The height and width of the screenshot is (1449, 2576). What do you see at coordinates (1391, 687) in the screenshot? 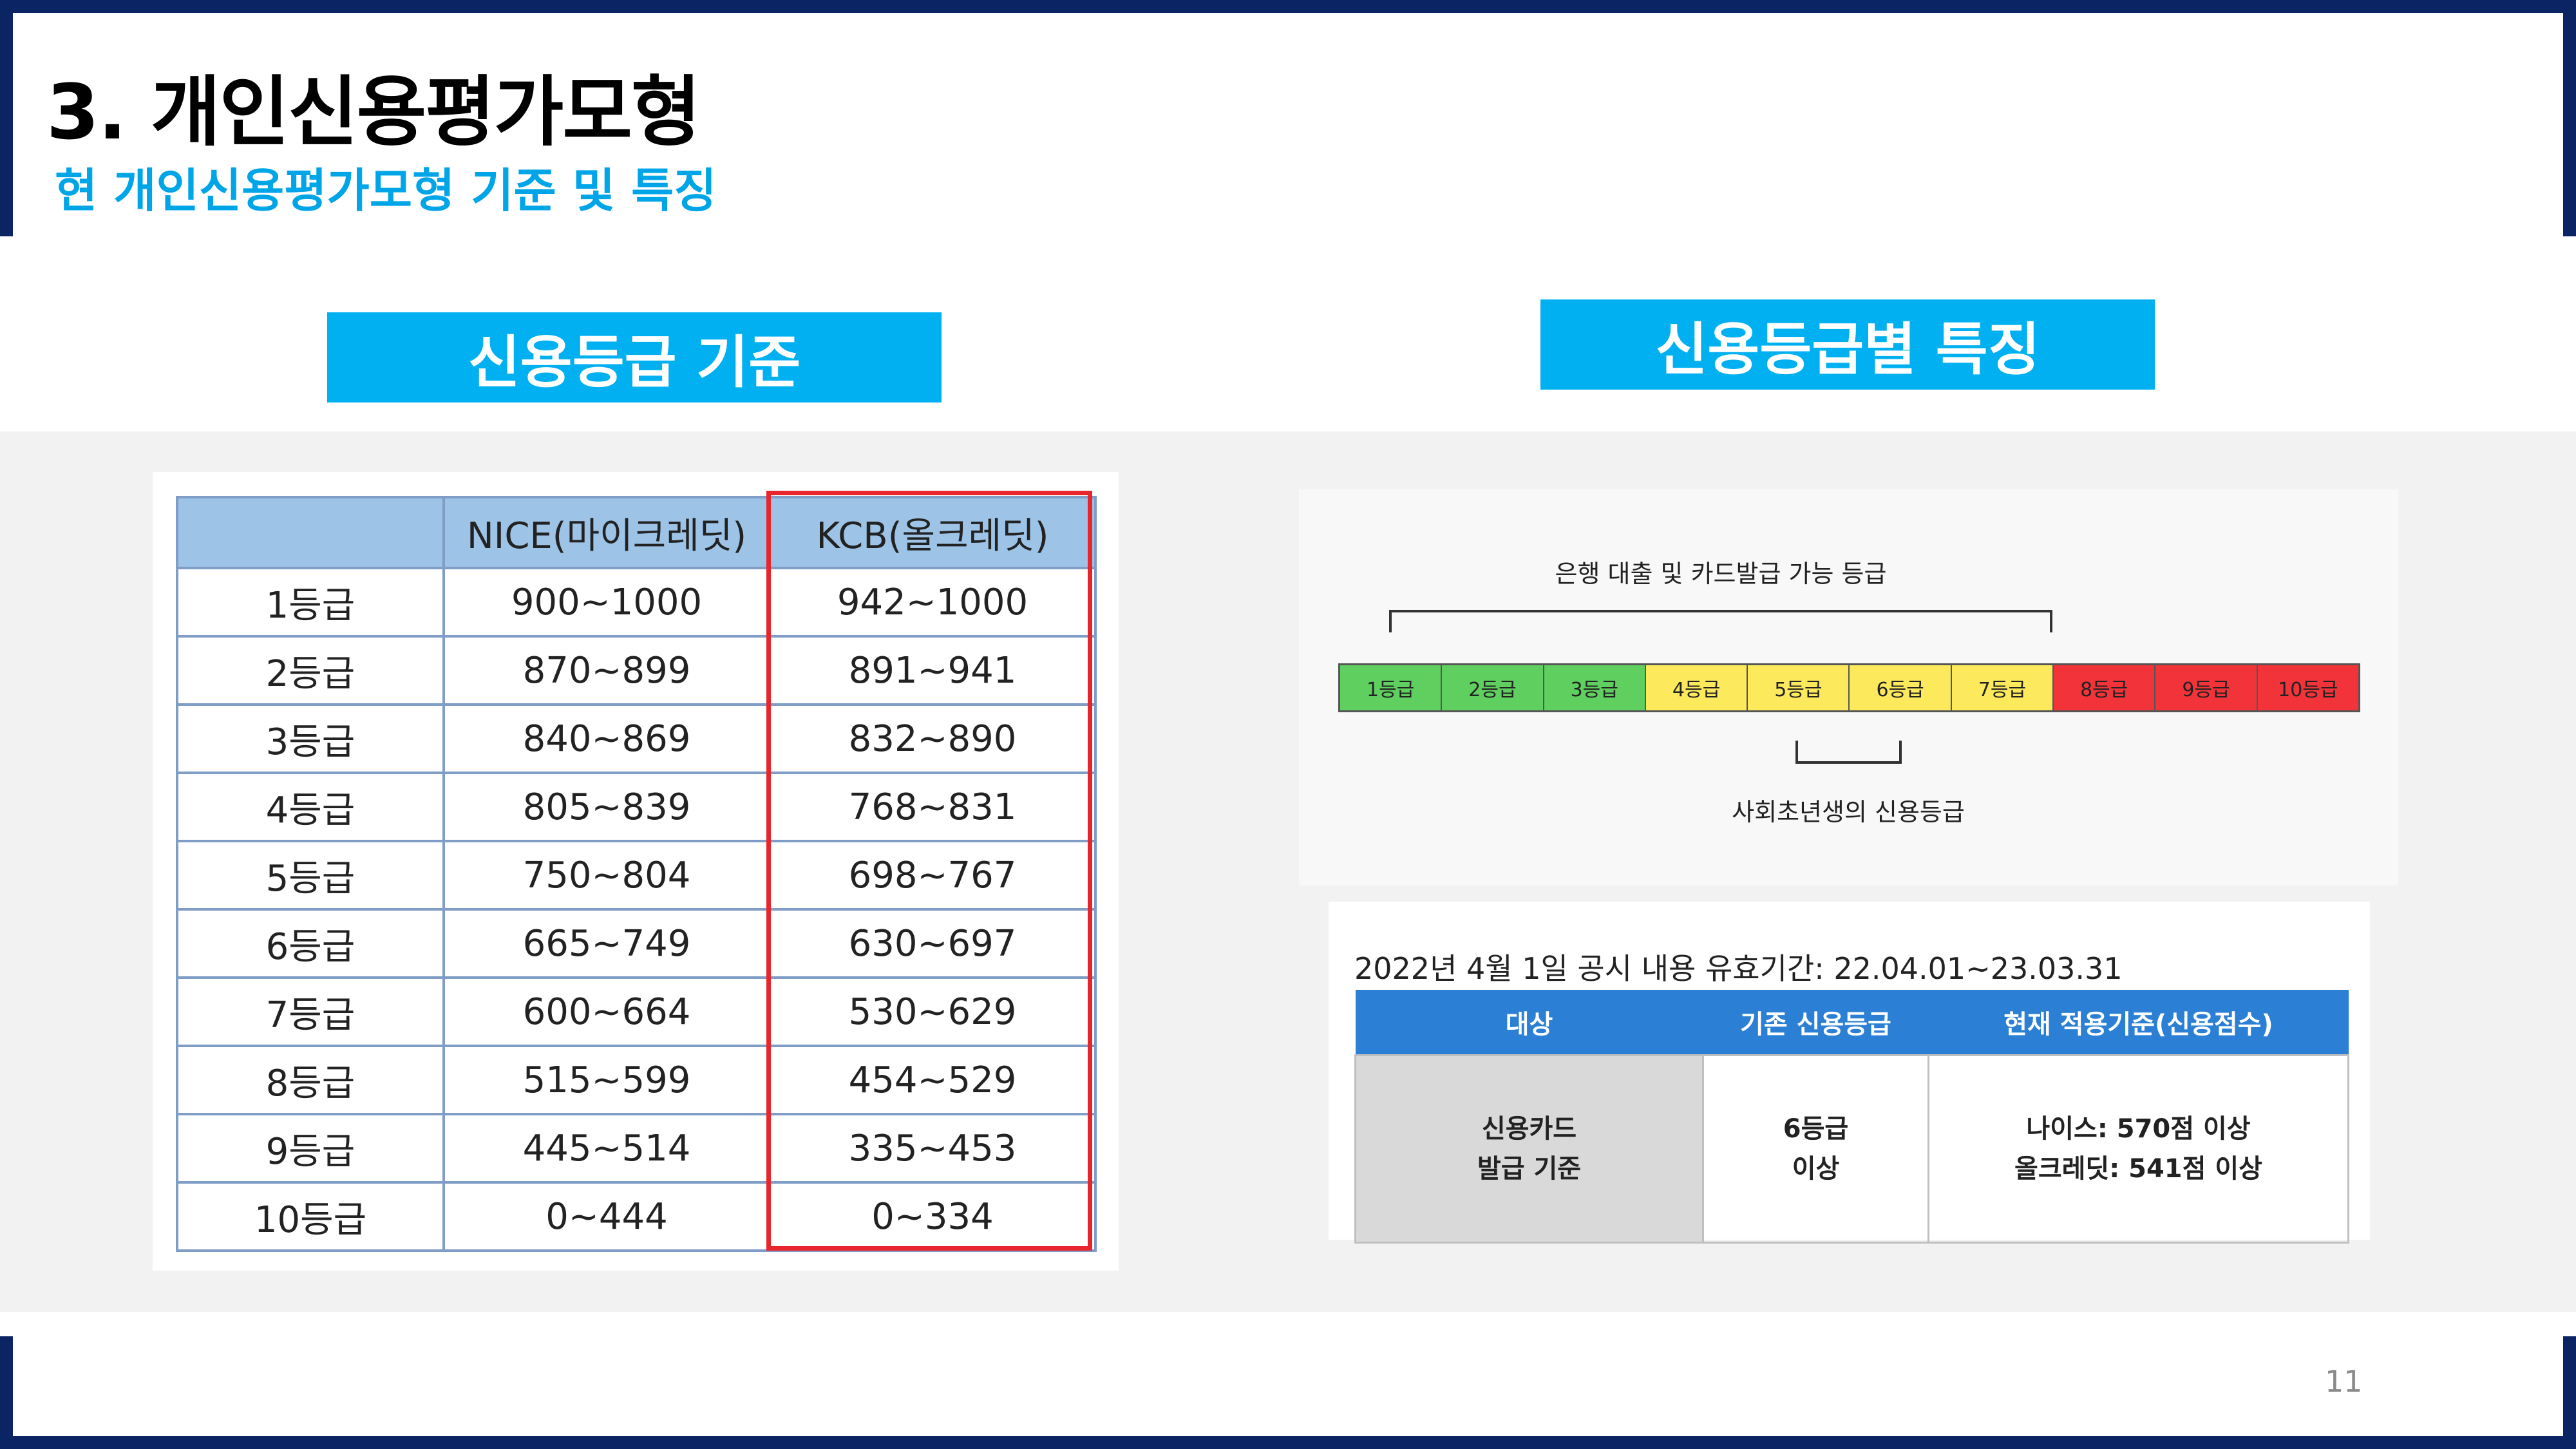
I see `grade-segment: 1등급` at bounding box center [1391, 687].